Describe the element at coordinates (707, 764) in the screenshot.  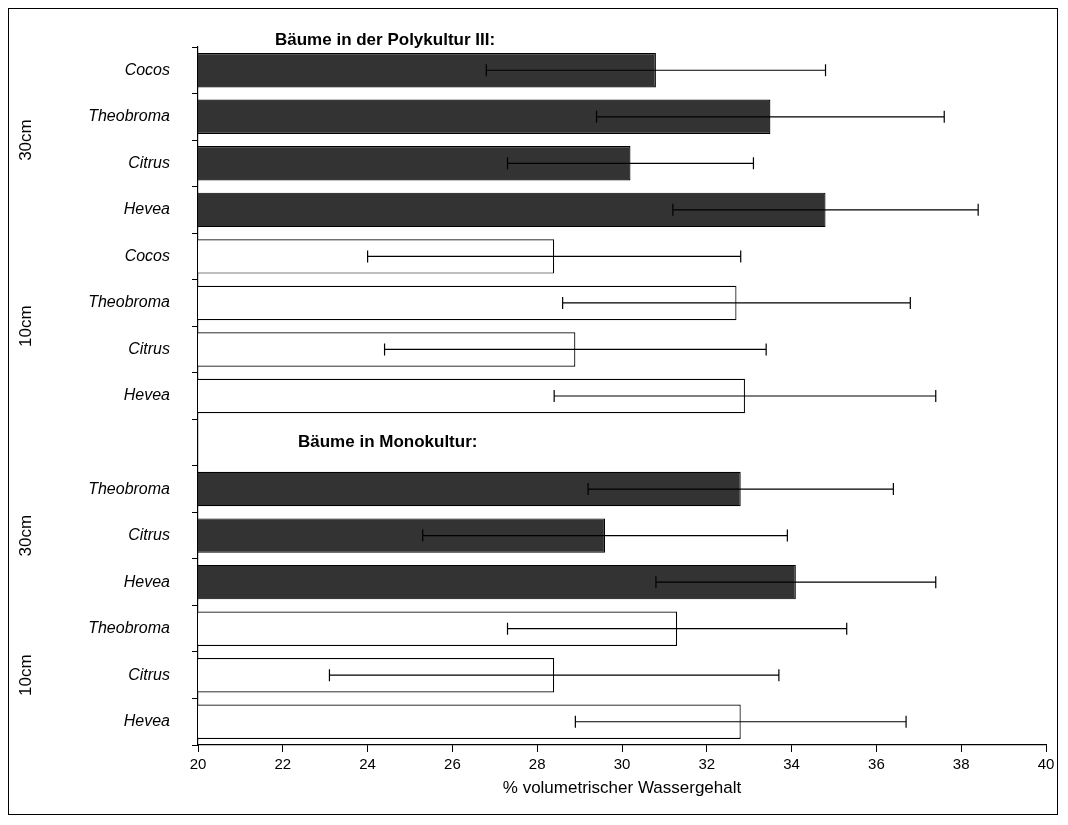
I see `x-tick-label: 32` at that location.